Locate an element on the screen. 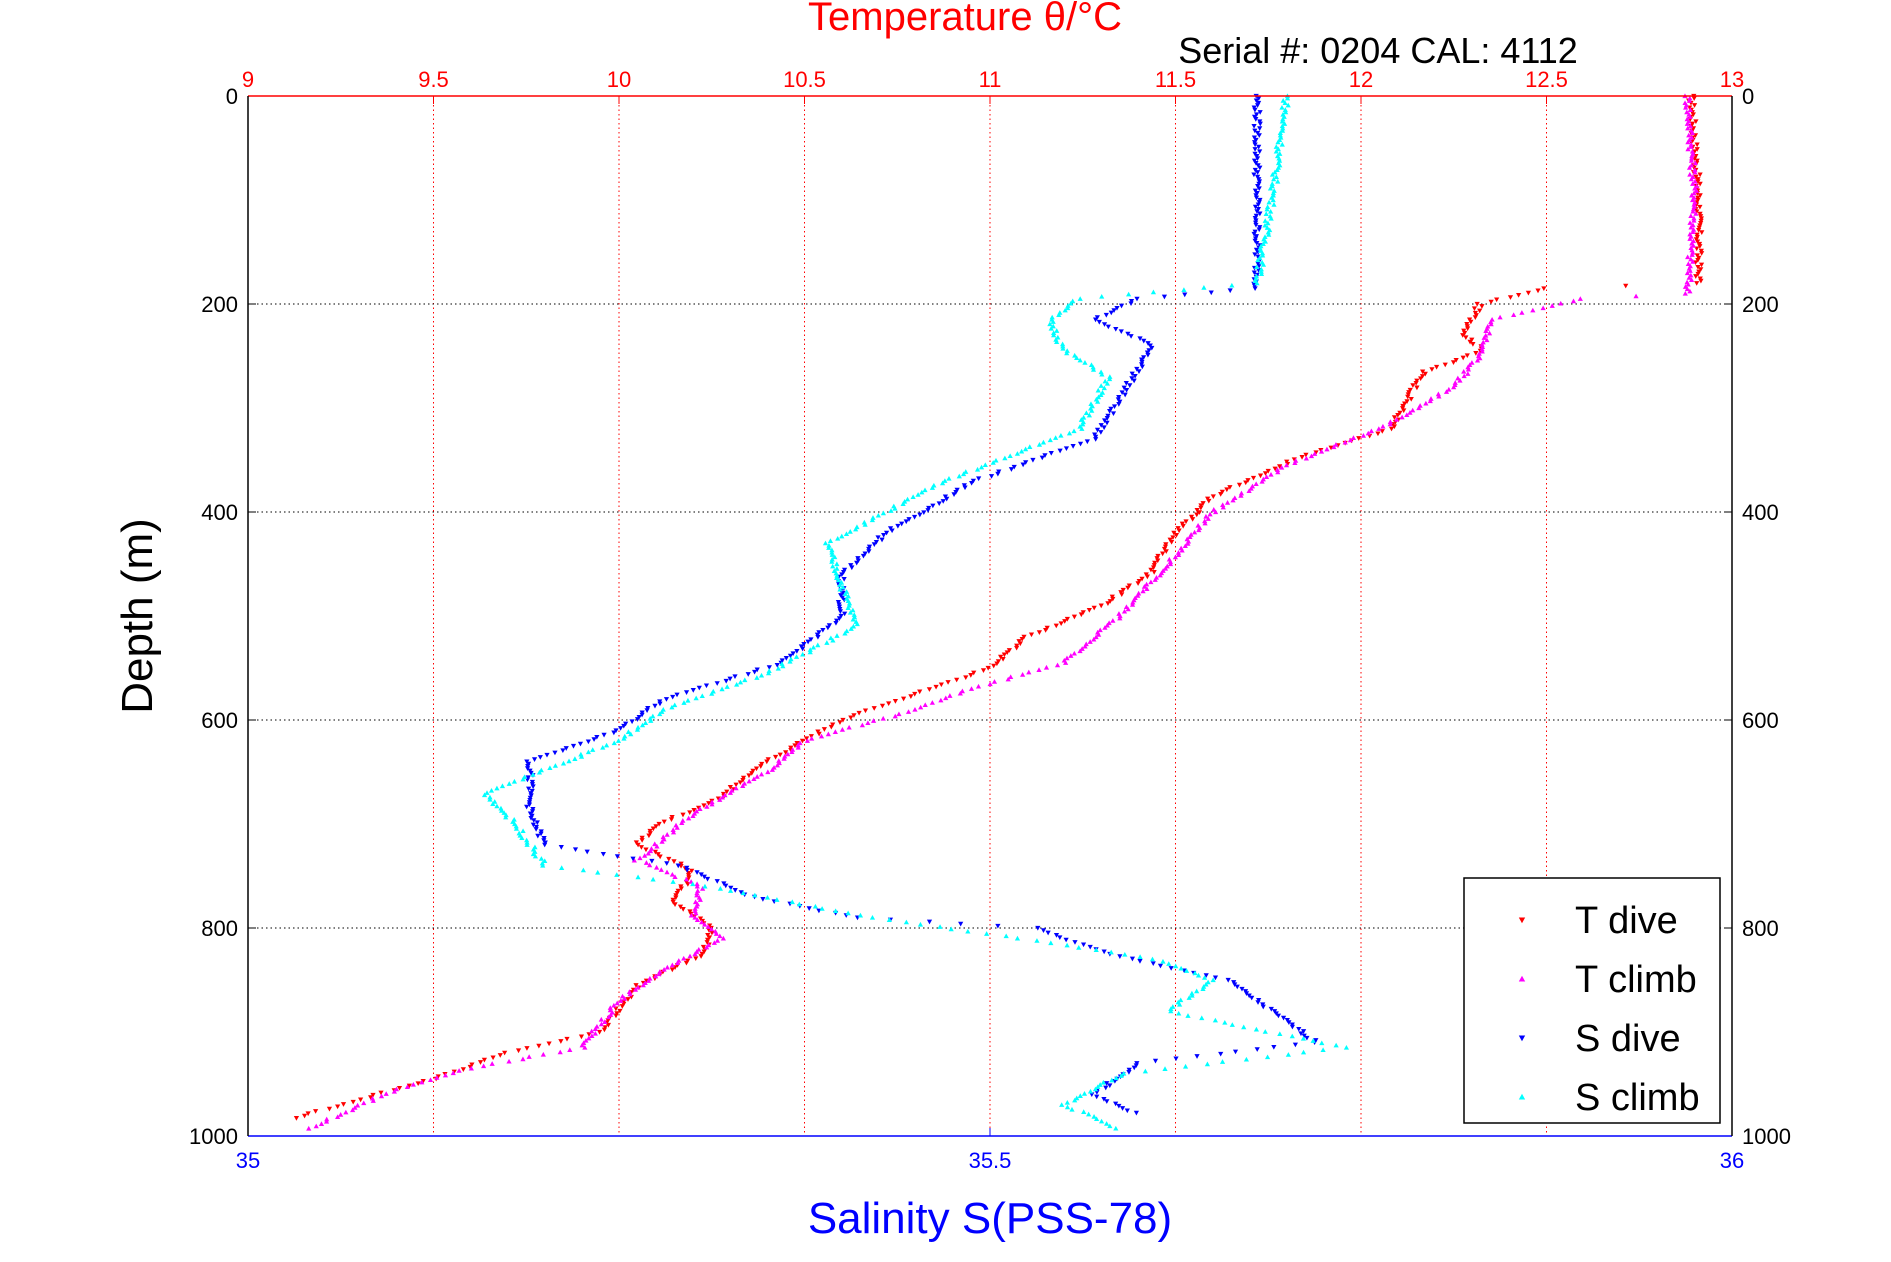  chart-title: Temperature θ/°C is located at coordinates (965, 19).